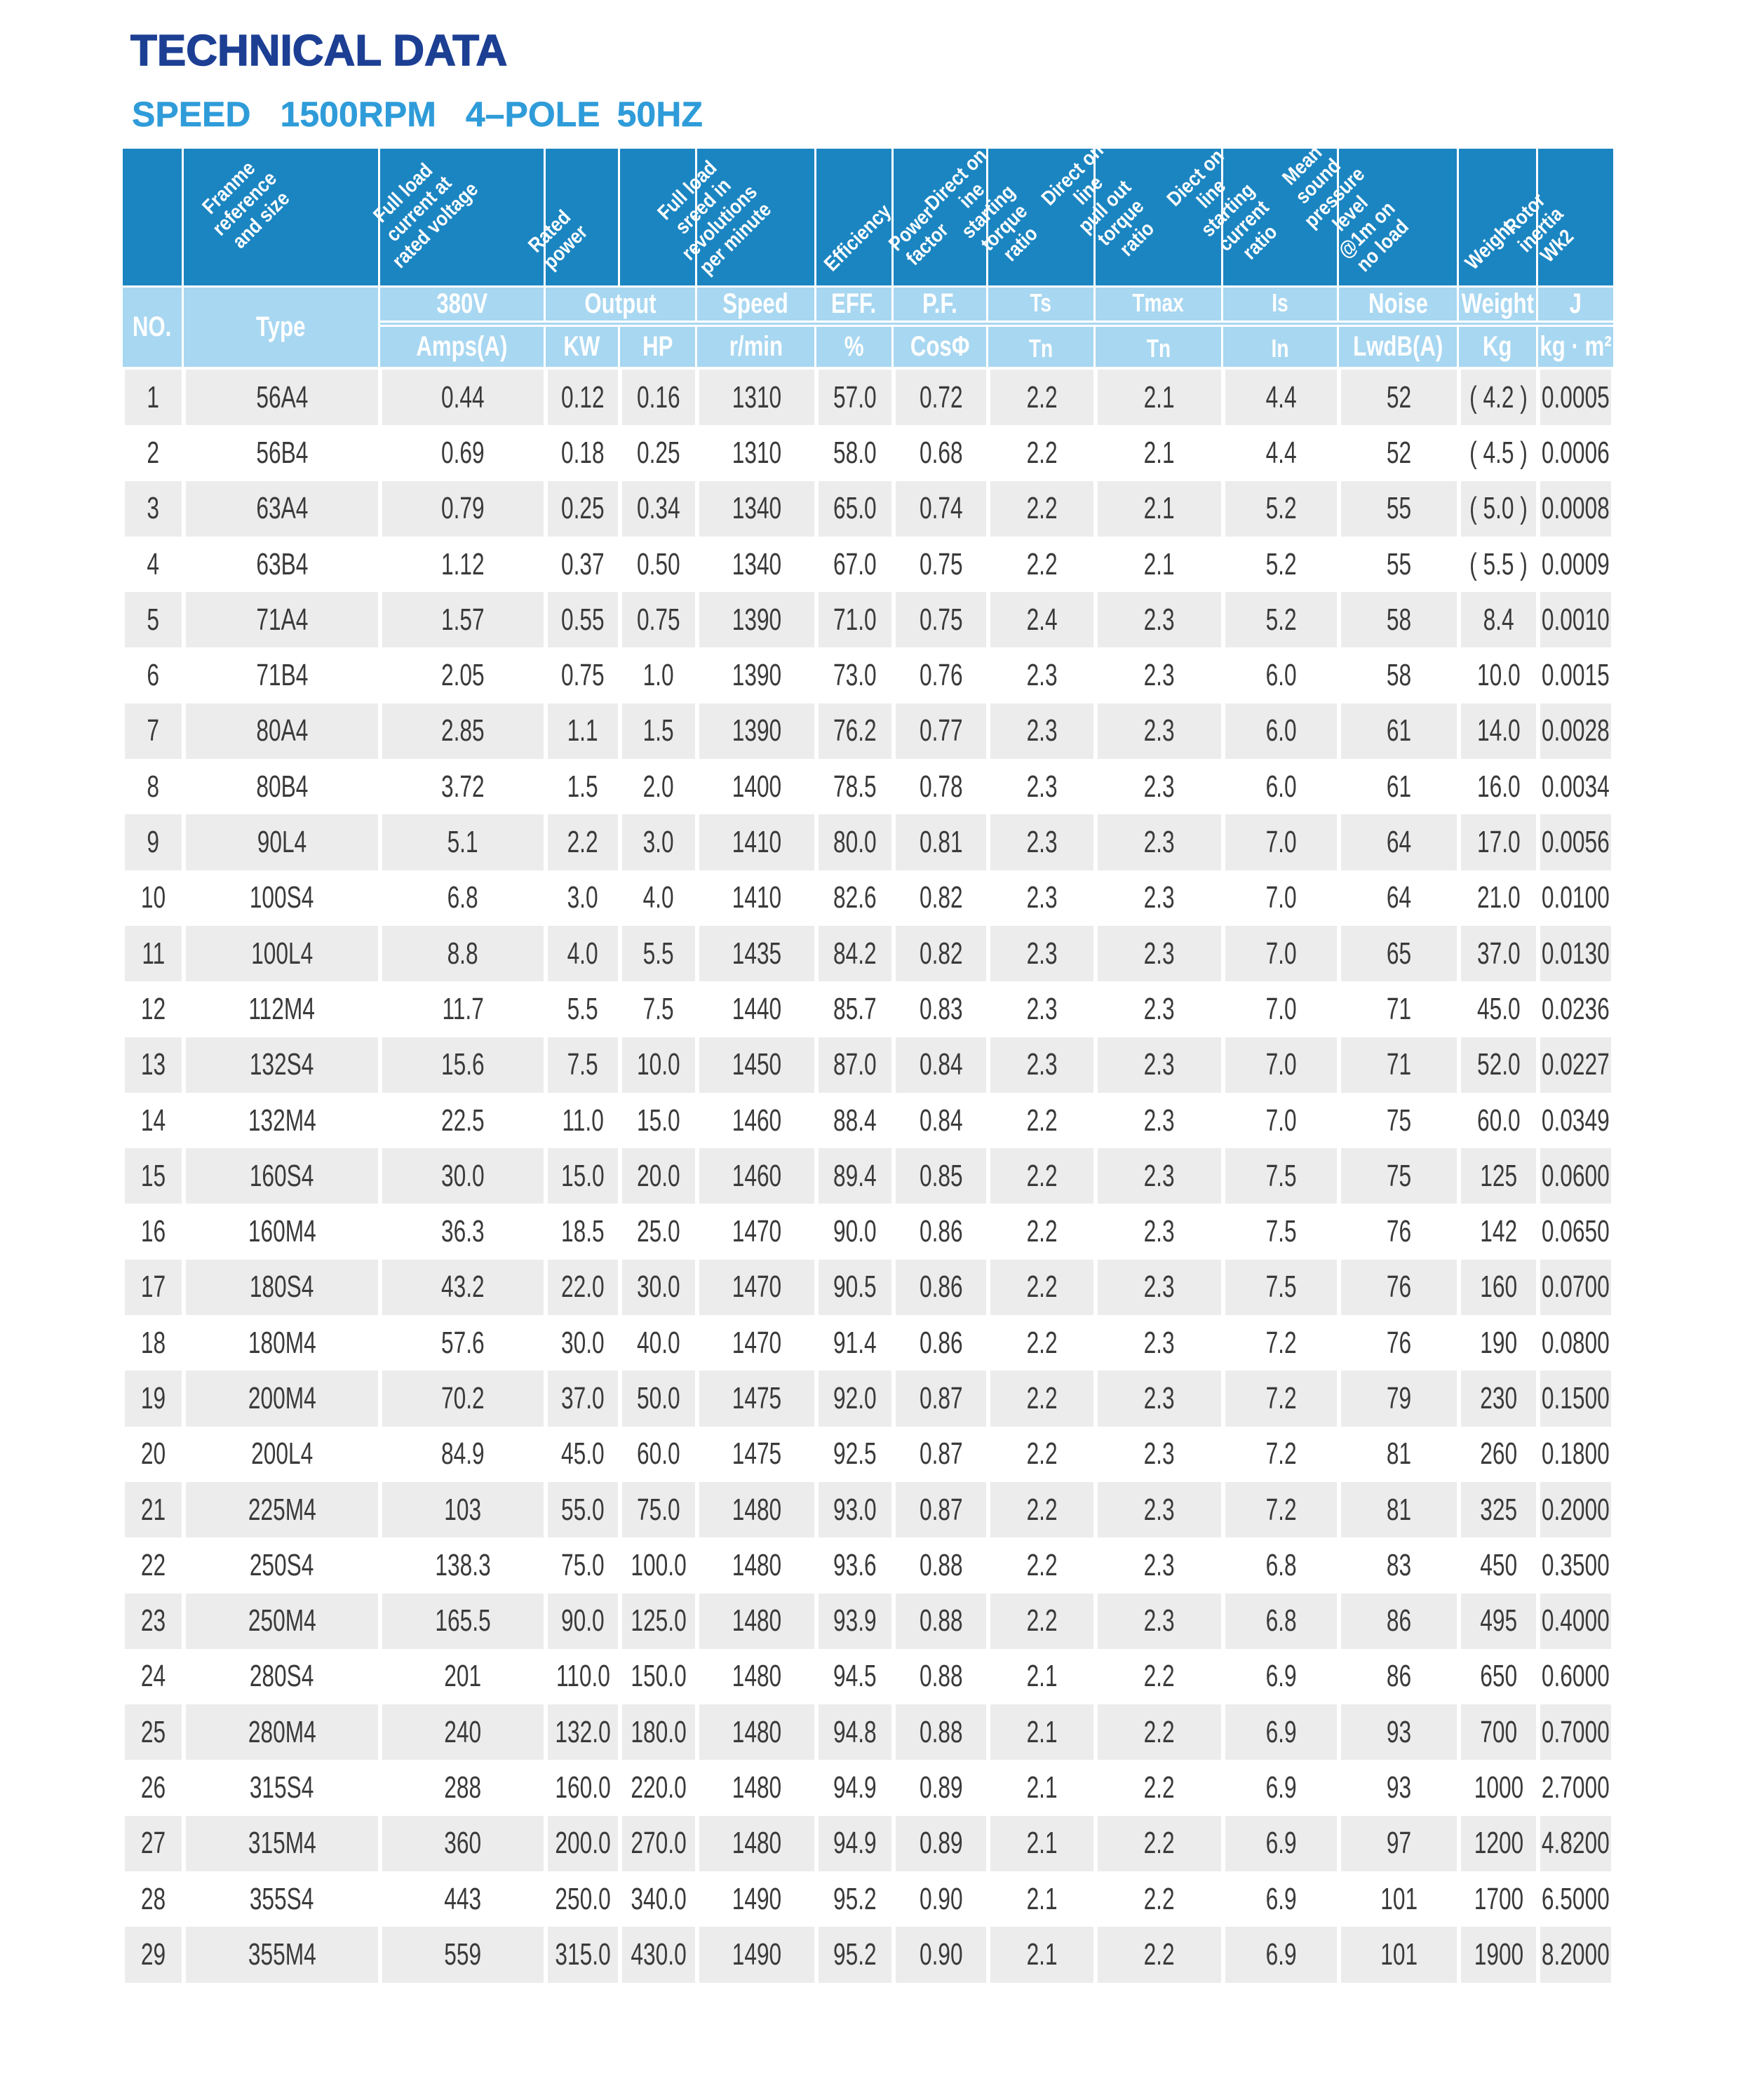  Describe the element at coordinates (1009, 214) in the screenshot. I see `diag-header-starting-torque: Direct on ine starting torque ratio` at that location.